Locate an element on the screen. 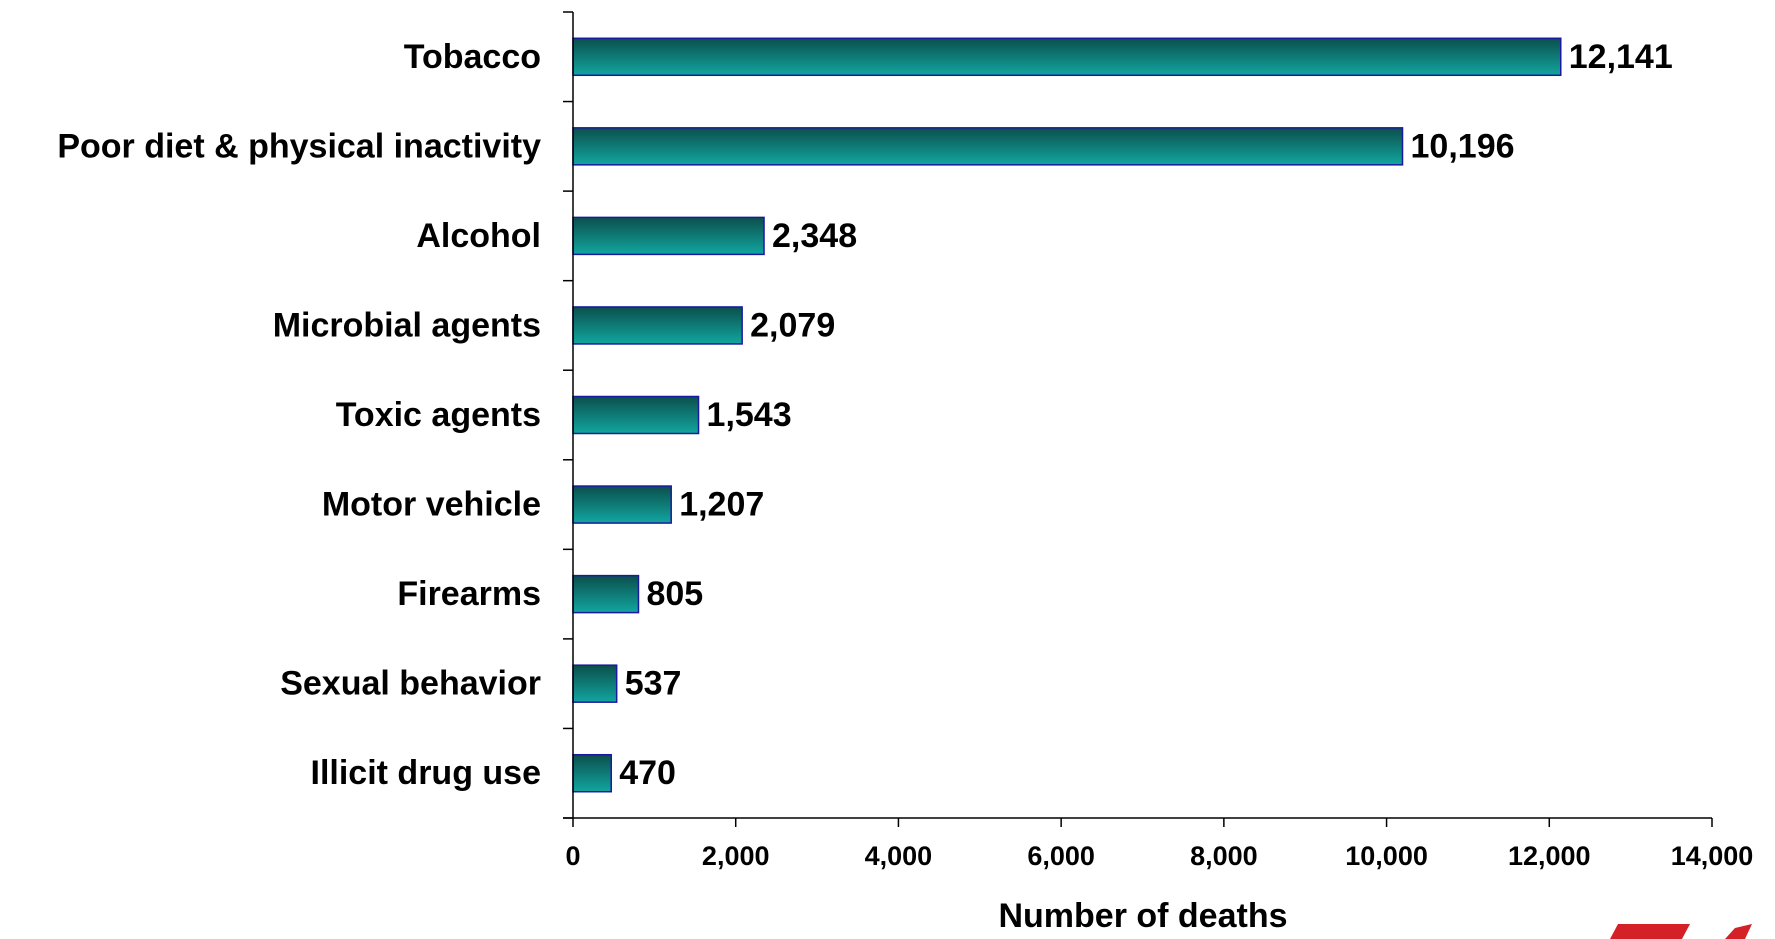 The image size is (1775, 939). category-label: Alcohol is located at coordinates (478, 236).